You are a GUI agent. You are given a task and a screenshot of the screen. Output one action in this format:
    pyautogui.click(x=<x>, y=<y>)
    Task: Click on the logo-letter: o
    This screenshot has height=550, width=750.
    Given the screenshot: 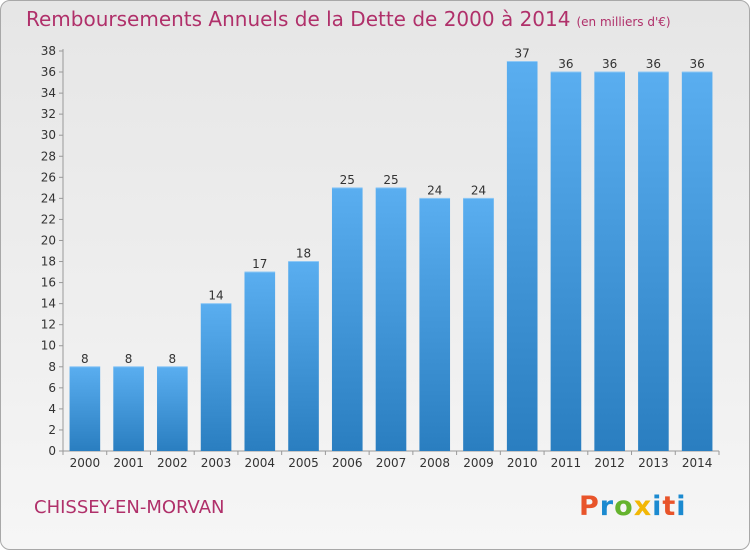 What is the action you would take?
    pyautogui.click(x=624, y=506)
    